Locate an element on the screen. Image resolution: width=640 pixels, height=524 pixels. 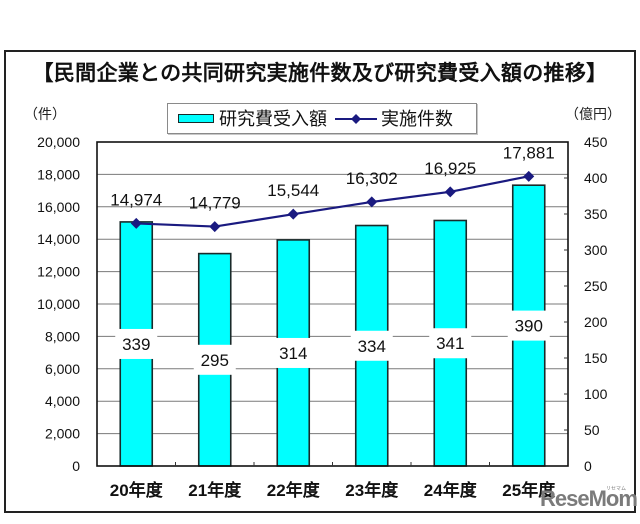
line-value-label: 16,302 is located at coordinates (372, 178).